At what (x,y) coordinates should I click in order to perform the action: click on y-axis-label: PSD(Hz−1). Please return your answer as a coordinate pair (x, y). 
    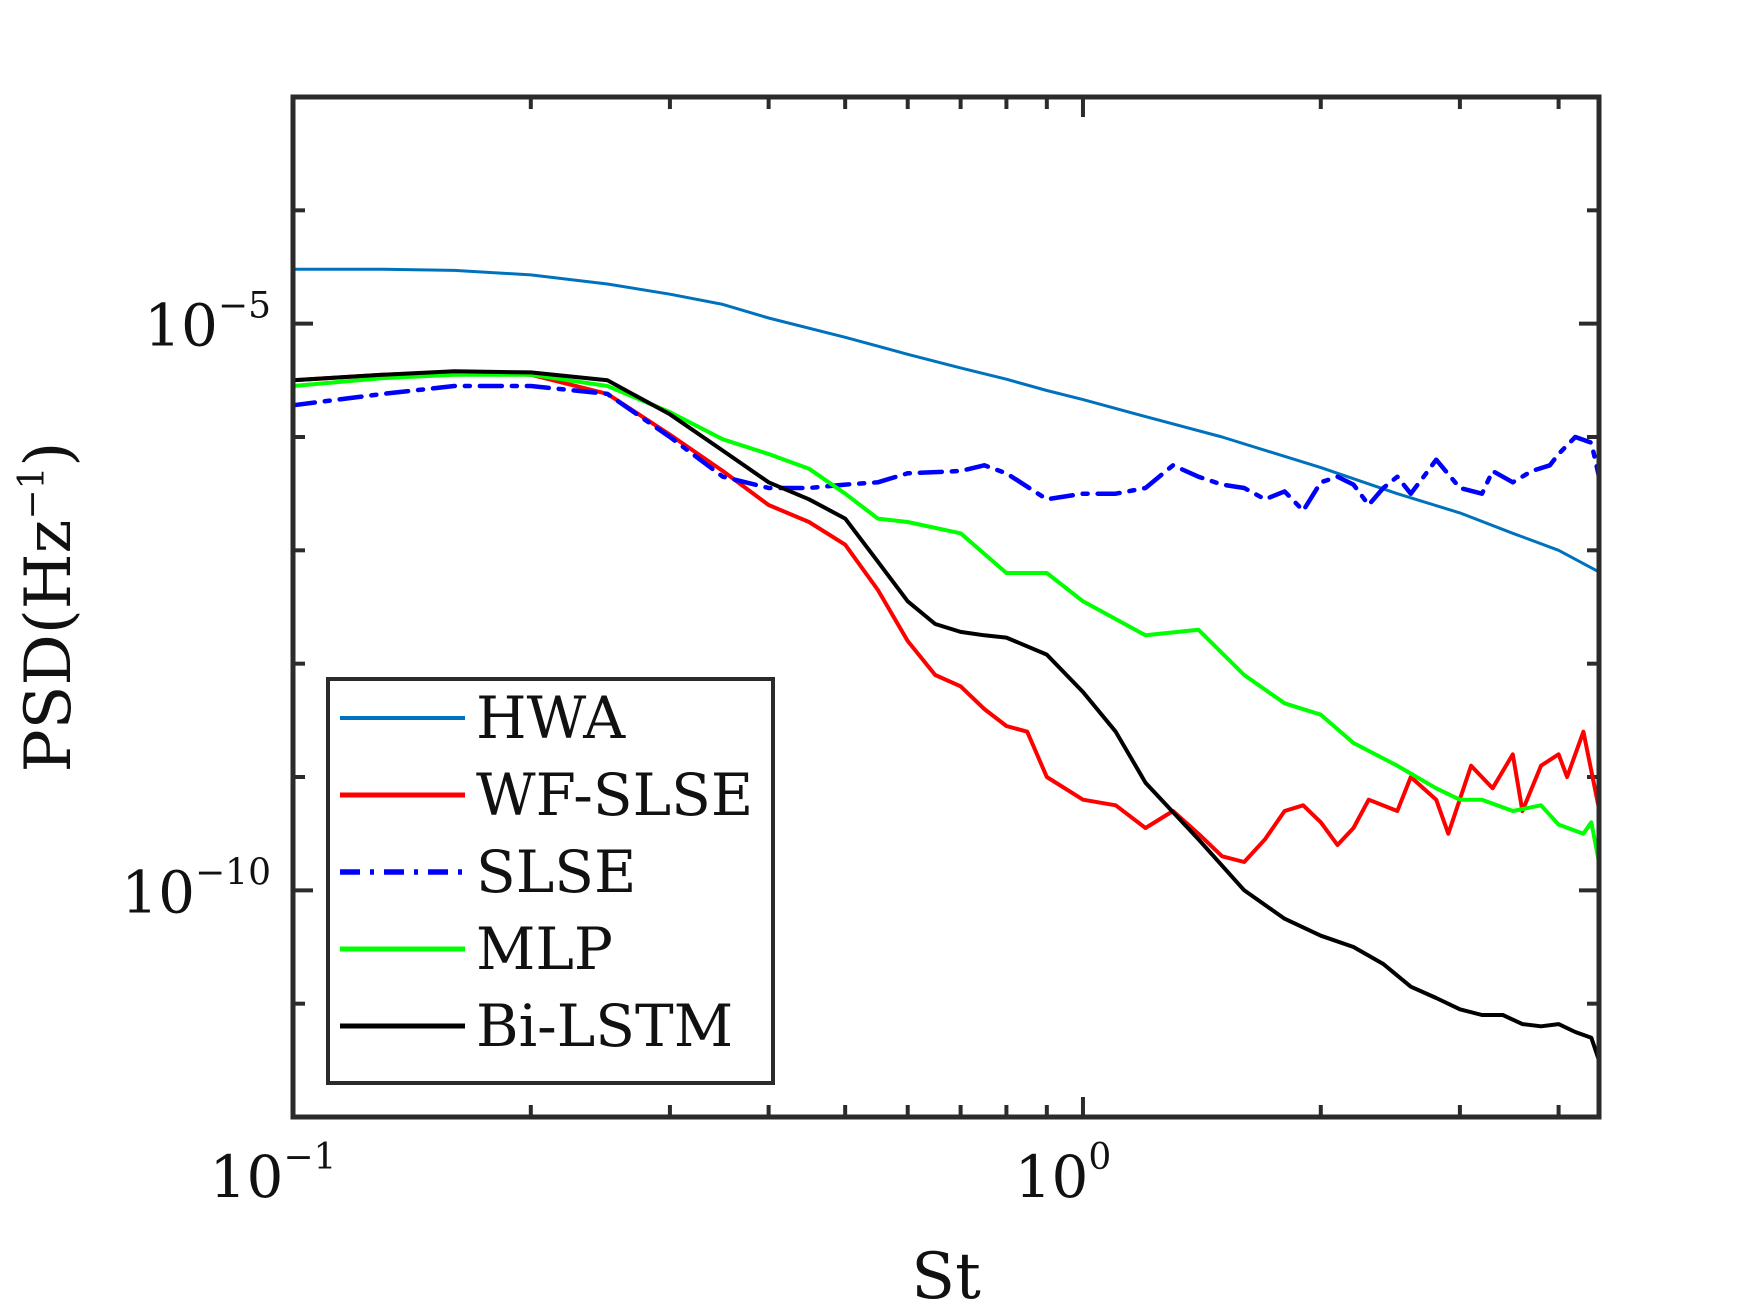
    Looking at the image, I should click on (49, 607).